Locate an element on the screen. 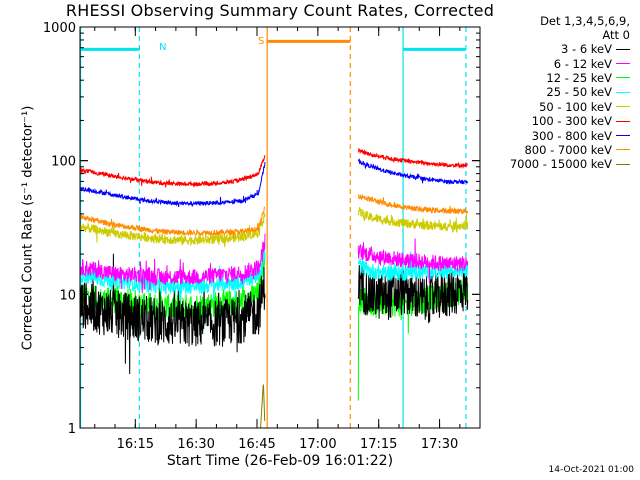  x-tick-label-1645: 16:45 is located at coordinates (256, 444).